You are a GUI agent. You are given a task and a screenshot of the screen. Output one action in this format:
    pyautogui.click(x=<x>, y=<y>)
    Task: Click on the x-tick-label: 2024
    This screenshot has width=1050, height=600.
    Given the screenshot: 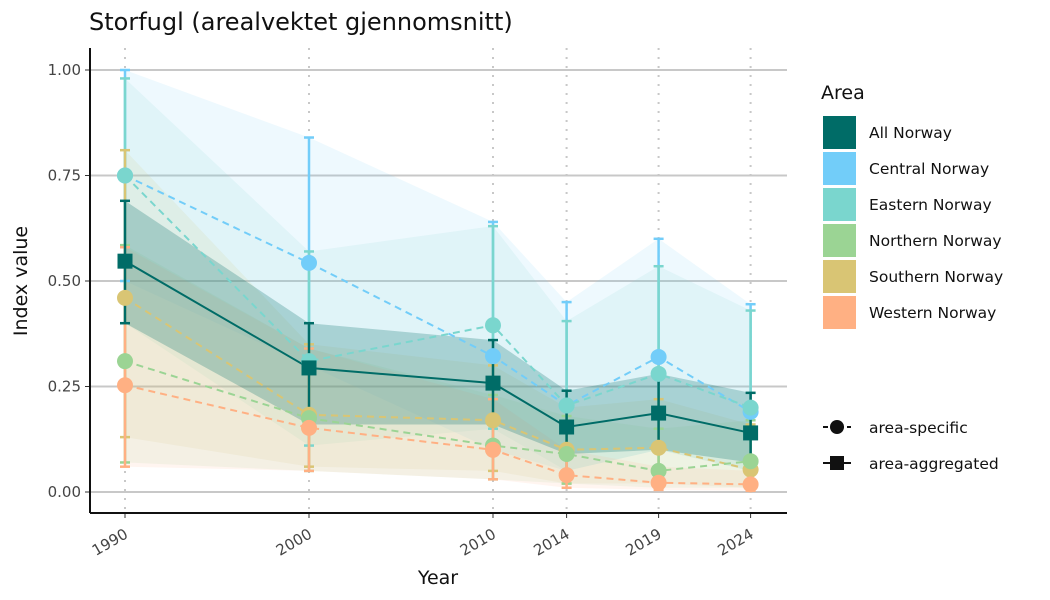 What is the action you would take?
    pyautogui.click(x=736, y=542)
    